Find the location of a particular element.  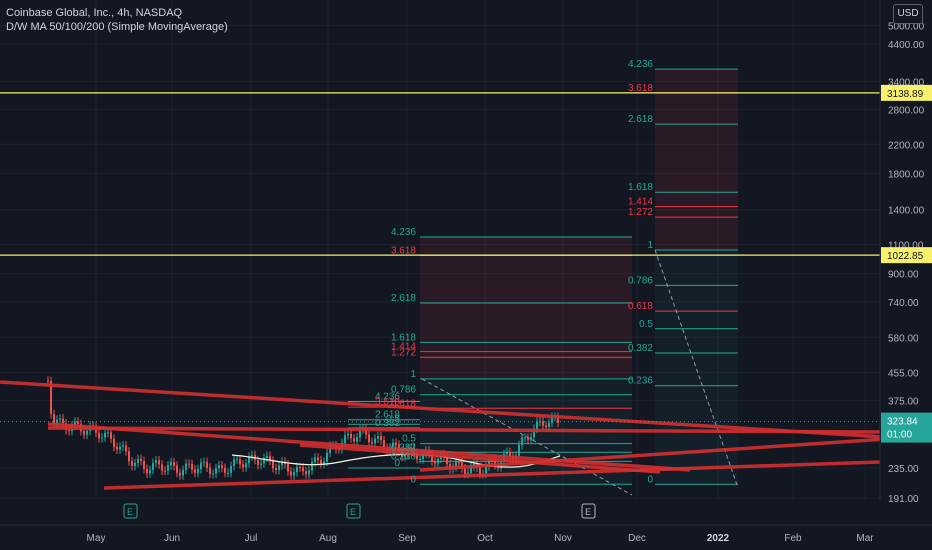

price-tick-label: 455.00 is located at coordinates (903, 373).